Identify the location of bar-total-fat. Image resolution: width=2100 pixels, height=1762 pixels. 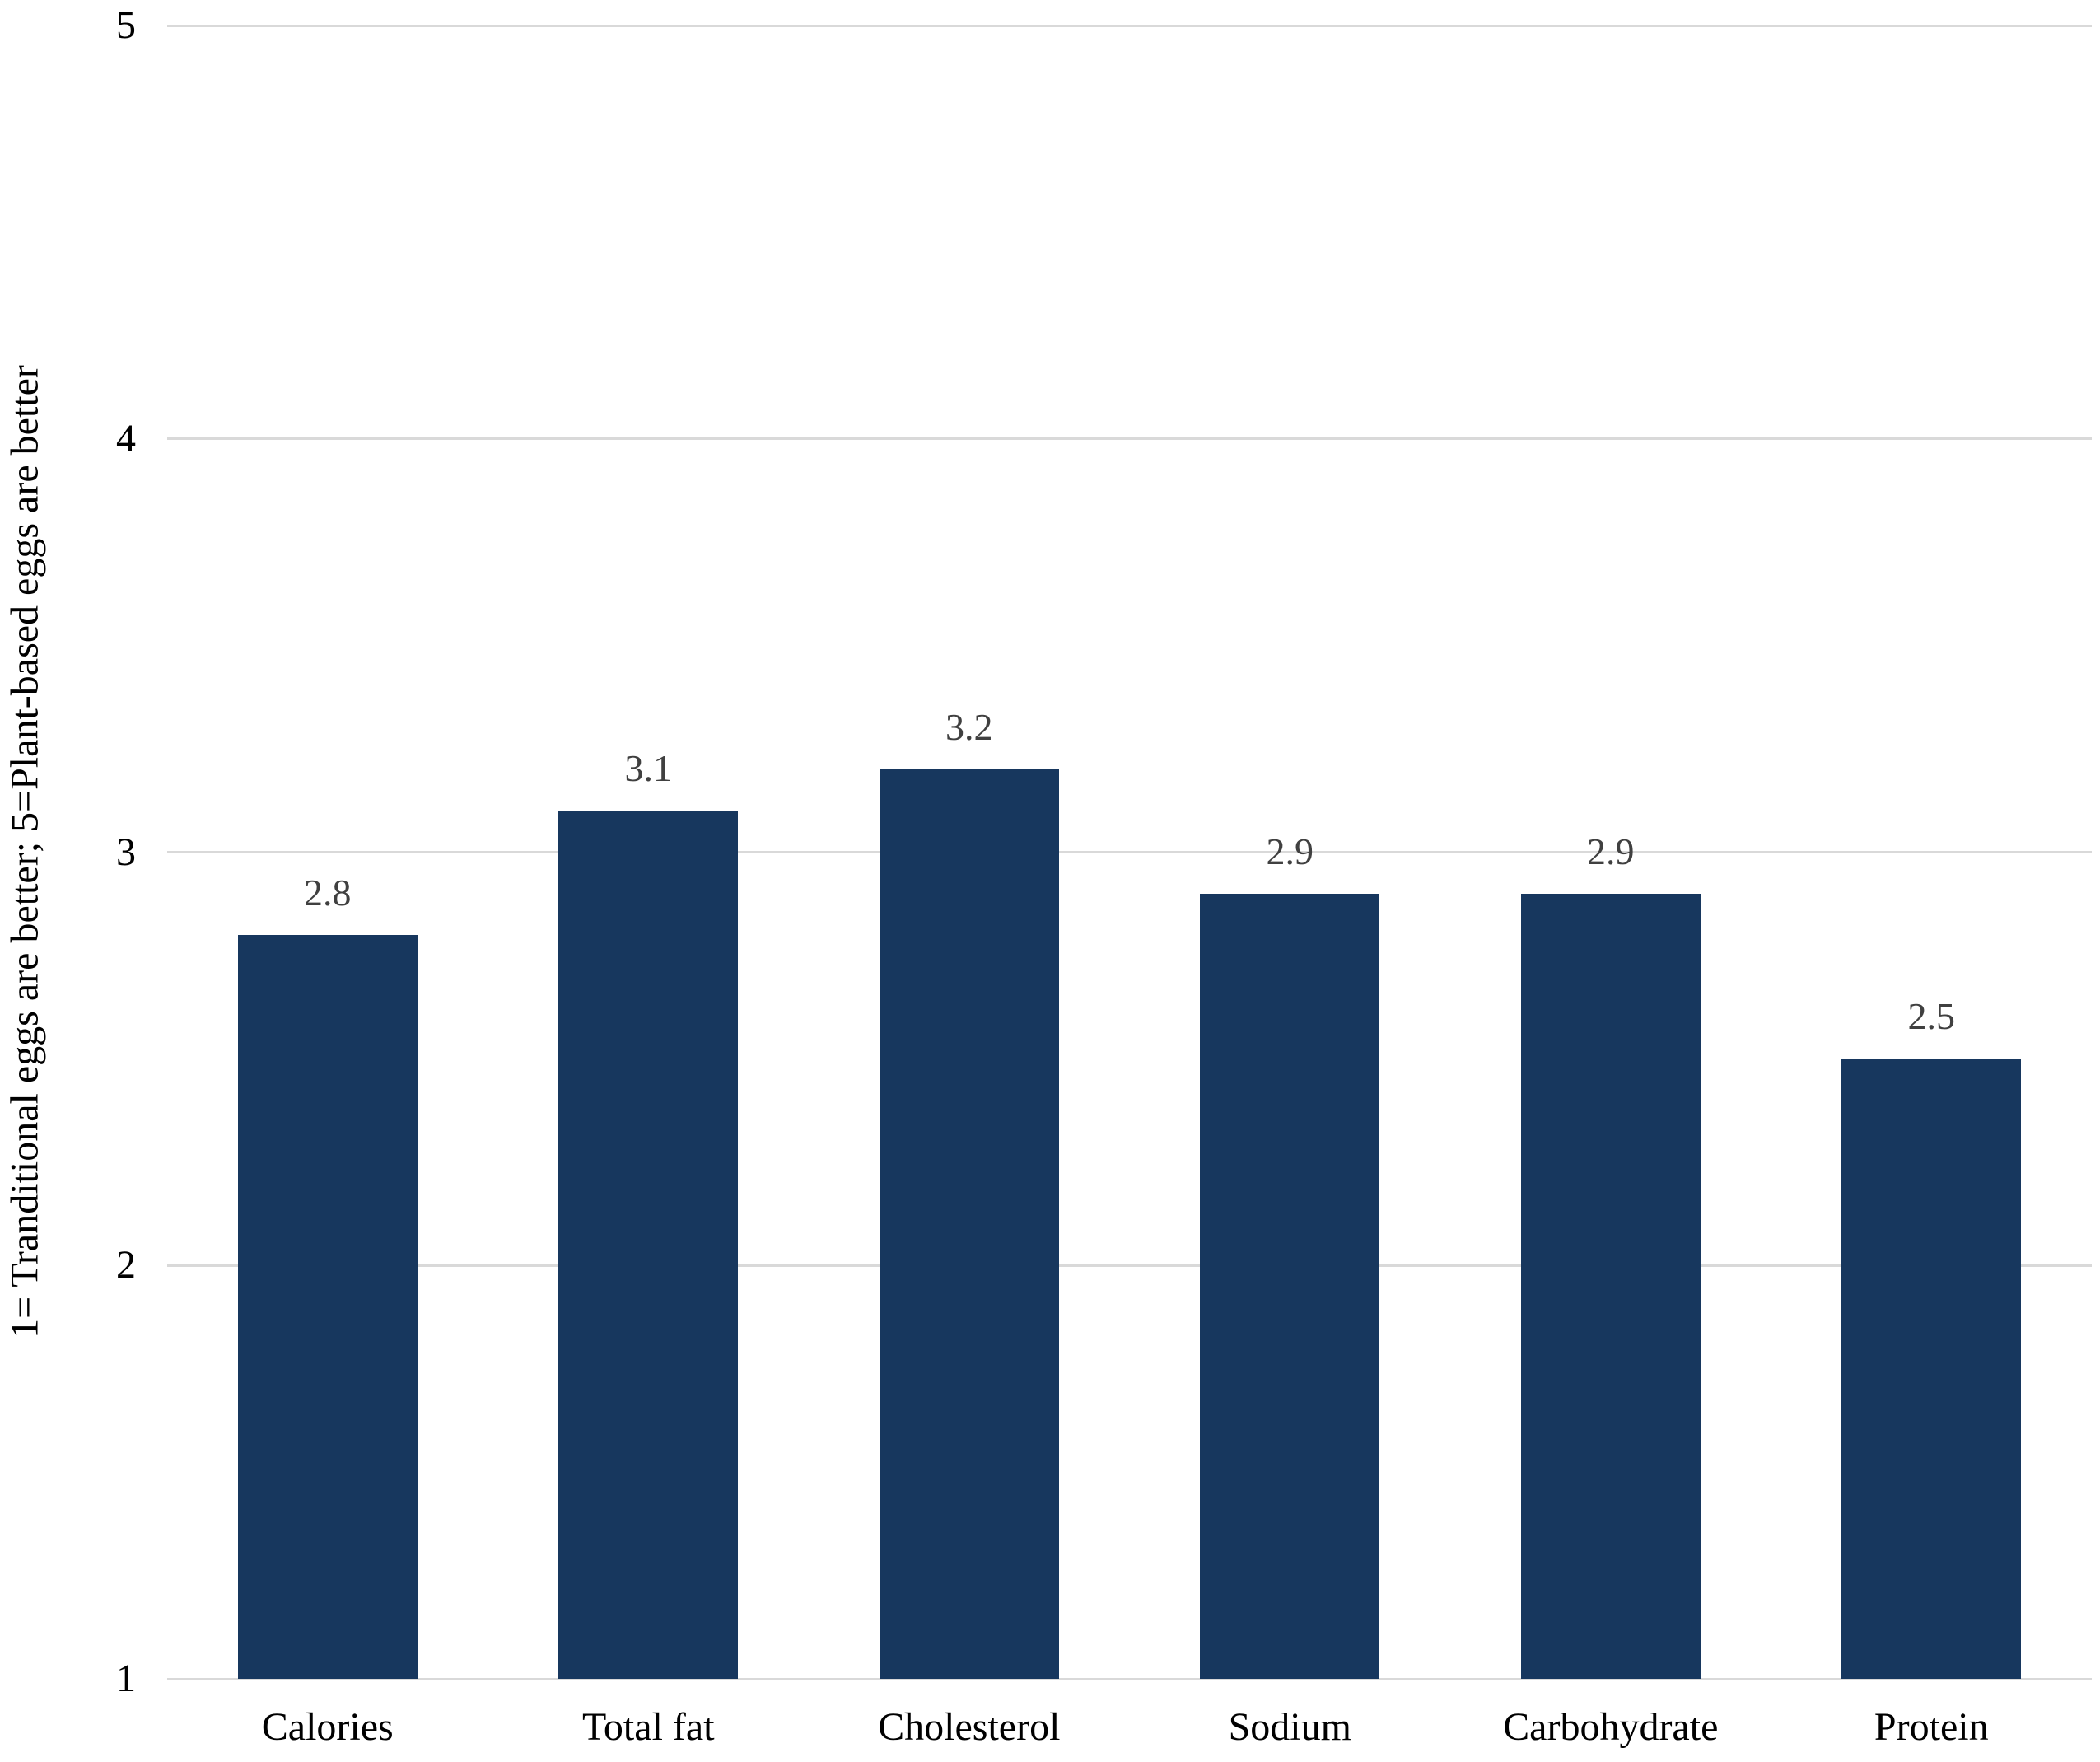
(648, 1245).